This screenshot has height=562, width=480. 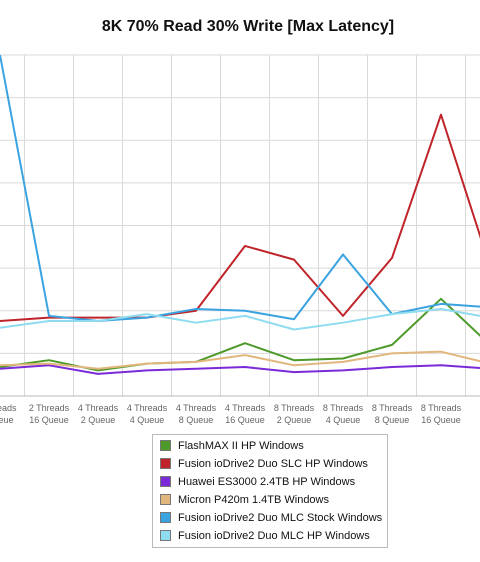 I want to click on x-tick-label: 4 Threads 2 Queue, so click(x=98, y=414).